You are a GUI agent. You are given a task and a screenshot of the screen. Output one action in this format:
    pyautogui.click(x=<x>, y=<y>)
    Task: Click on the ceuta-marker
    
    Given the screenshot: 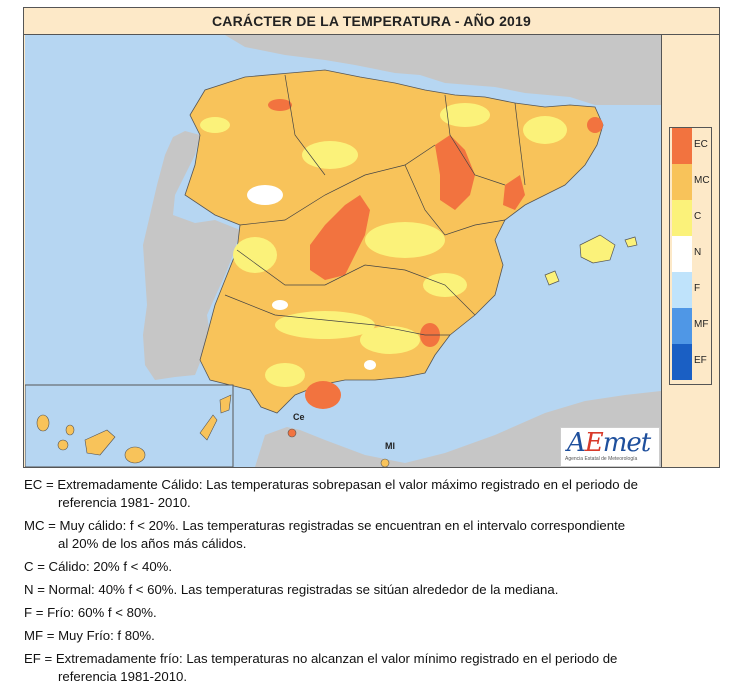 What is the action you would take?
    pyautogui.click(x=292, y=433)
    